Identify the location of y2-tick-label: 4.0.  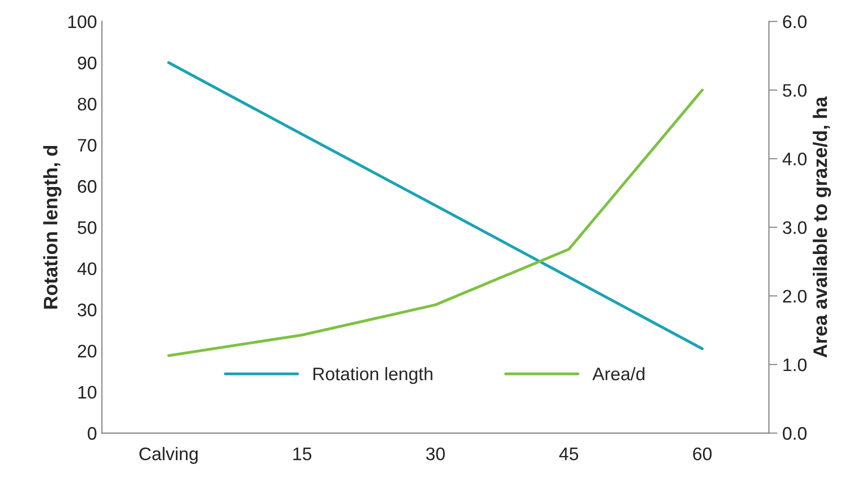
(794, 159).